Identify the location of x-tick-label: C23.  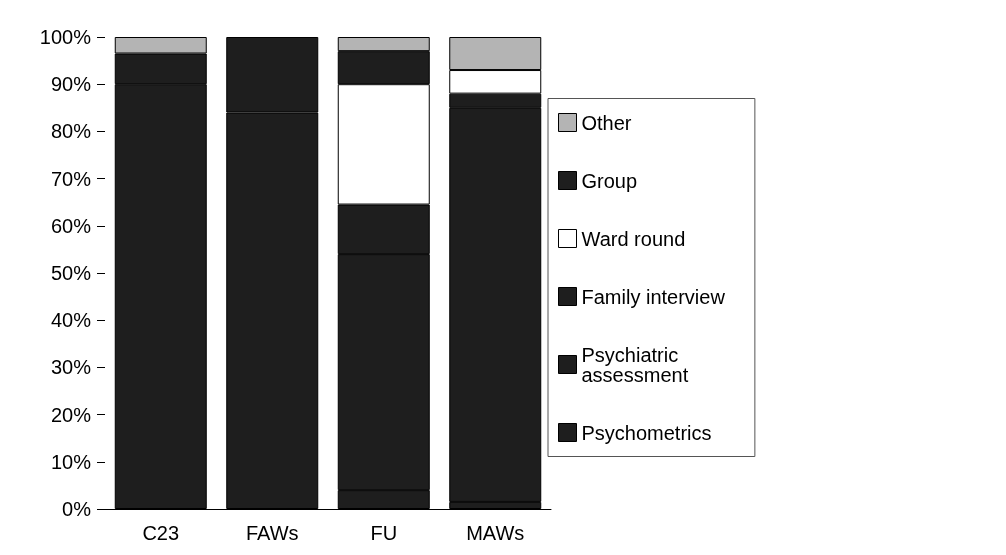
(161, 533).